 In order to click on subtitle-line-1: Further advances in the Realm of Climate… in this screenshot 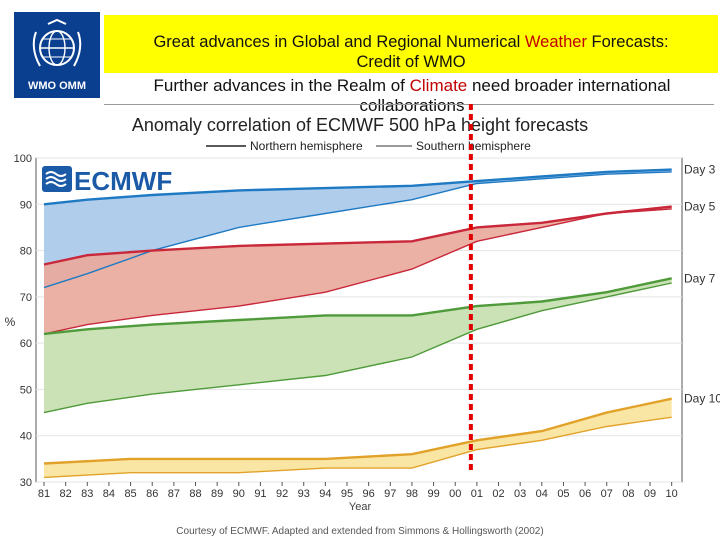, I will do `click(412, 86)`.